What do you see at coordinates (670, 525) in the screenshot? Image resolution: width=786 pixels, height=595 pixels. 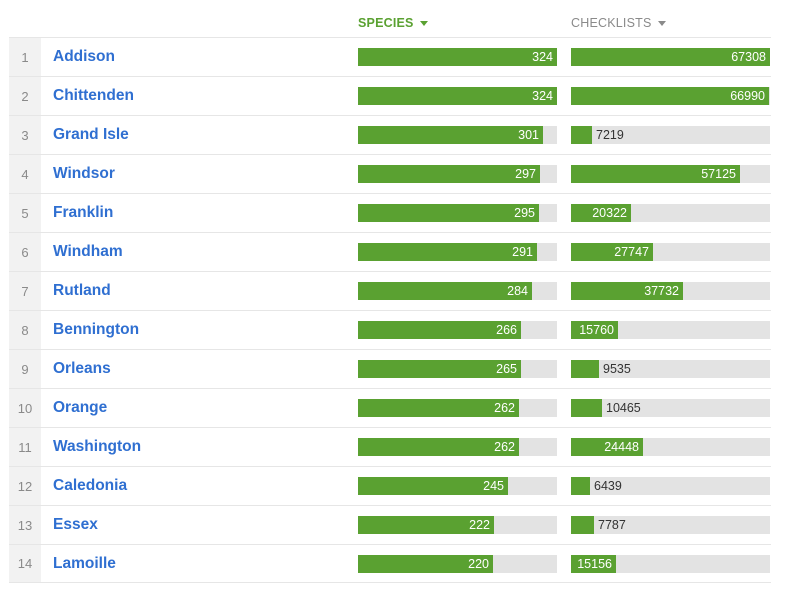 I see `checklists-bar: 7787` at bounding box center [670, 525].